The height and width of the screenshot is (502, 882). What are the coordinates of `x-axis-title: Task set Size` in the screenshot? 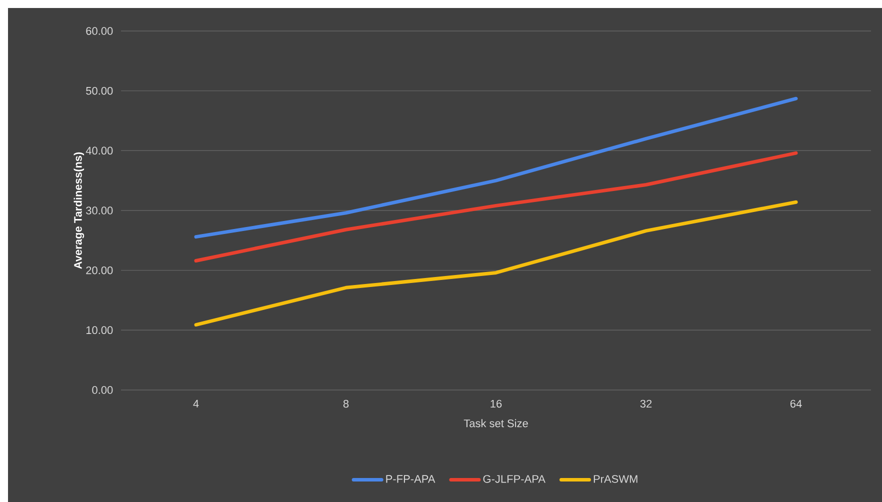 It's located at (496, 423).